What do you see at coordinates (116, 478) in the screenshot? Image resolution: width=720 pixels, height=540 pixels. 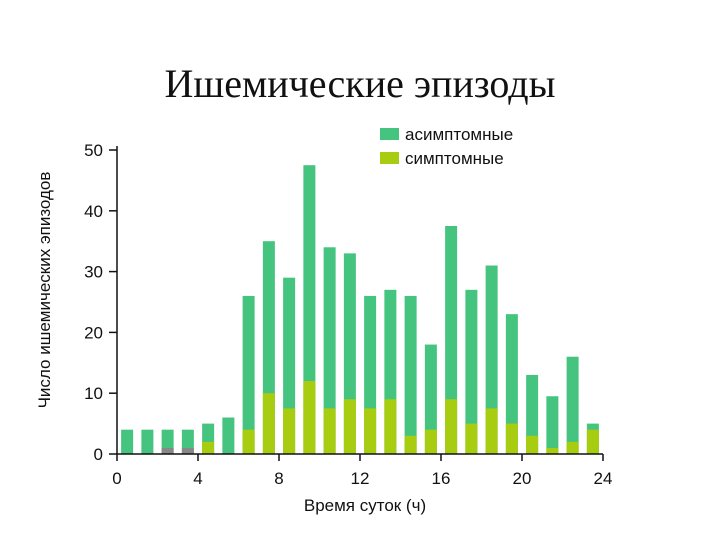 I see `x-tick-label-0: 0` at bounding box center [116, 478].